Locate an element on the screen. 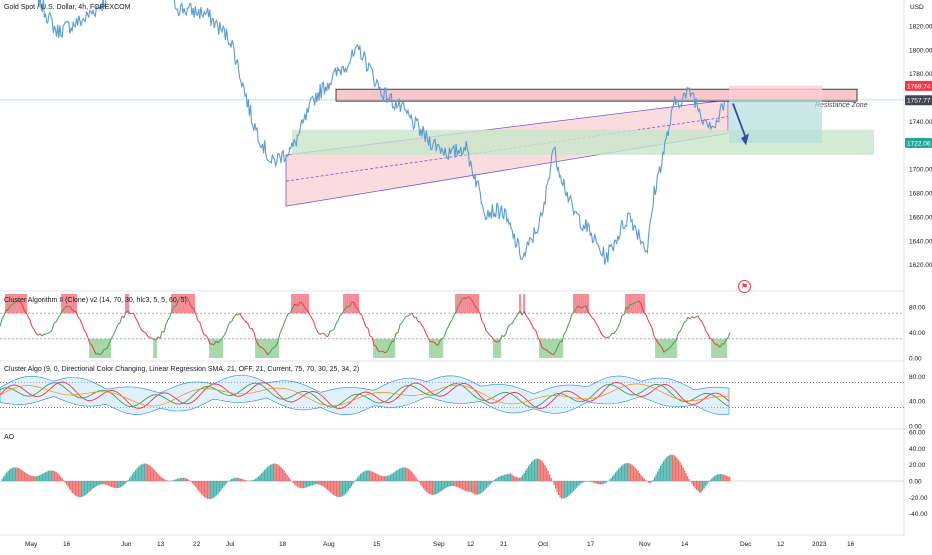 This screenshot has height=555, width=932. time-axis-tick: May is located at coordinates (31, 544).